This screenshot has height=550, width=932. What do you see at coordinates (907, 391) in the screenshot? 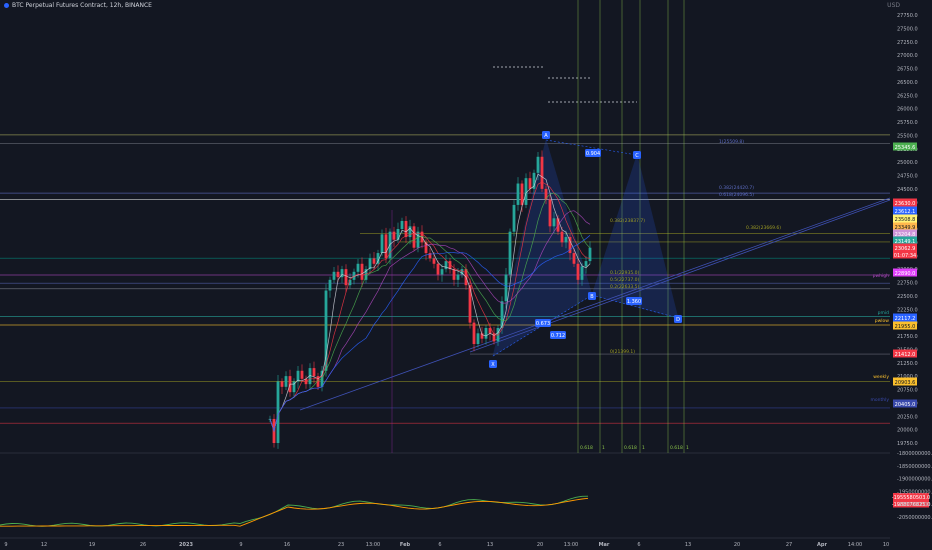
I see `price-tick-label: 20750.0` at bounding box center [907, 391].